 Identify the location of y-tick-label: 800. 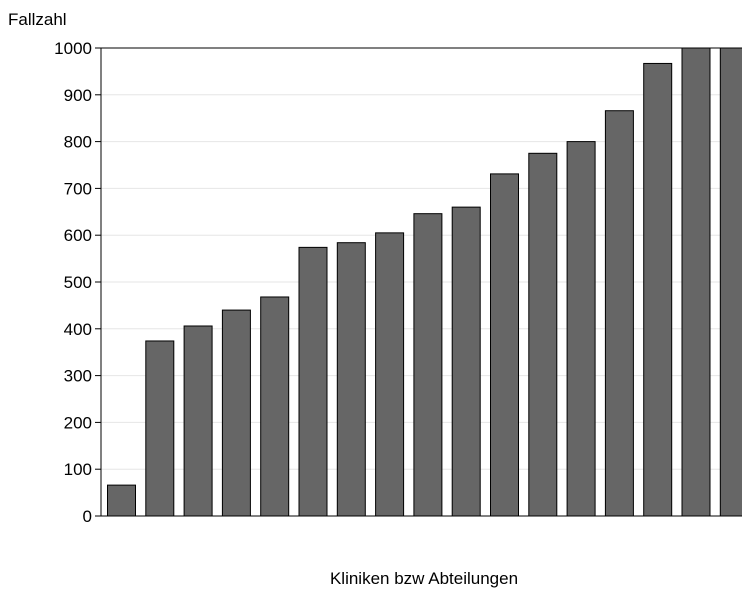
(78, 142).